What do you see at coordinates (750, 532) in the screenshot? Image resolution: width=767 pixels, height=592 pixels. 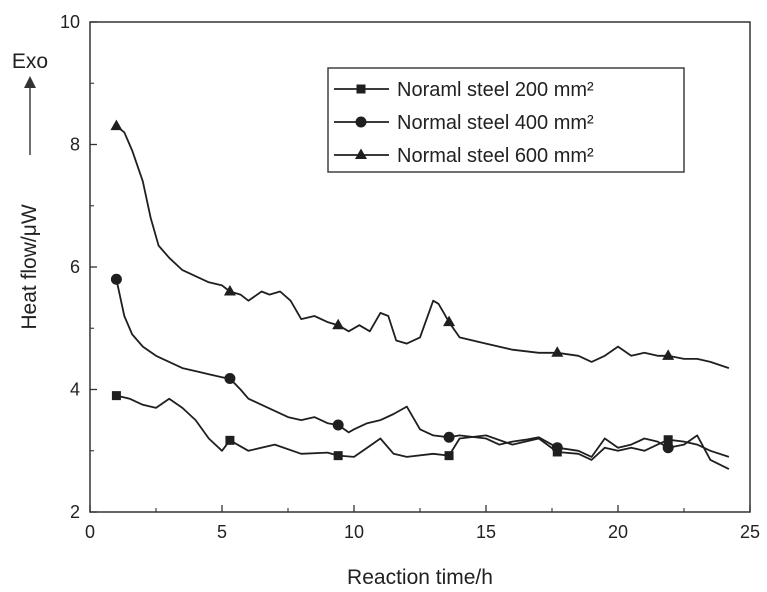 I see `x-tick-label: 25` at bounding box center [750, 532].